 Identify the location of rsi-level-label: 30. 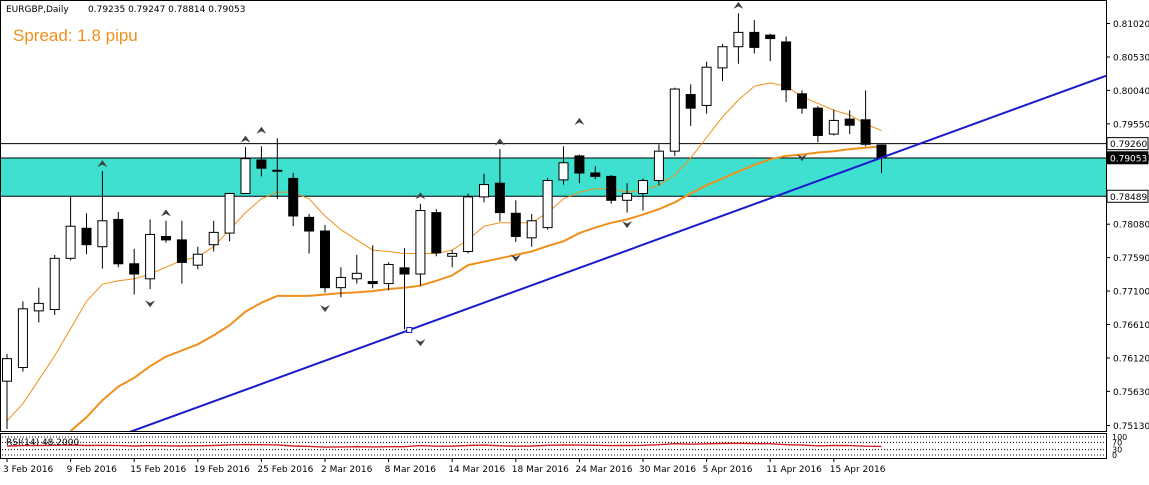
(1117, 450).